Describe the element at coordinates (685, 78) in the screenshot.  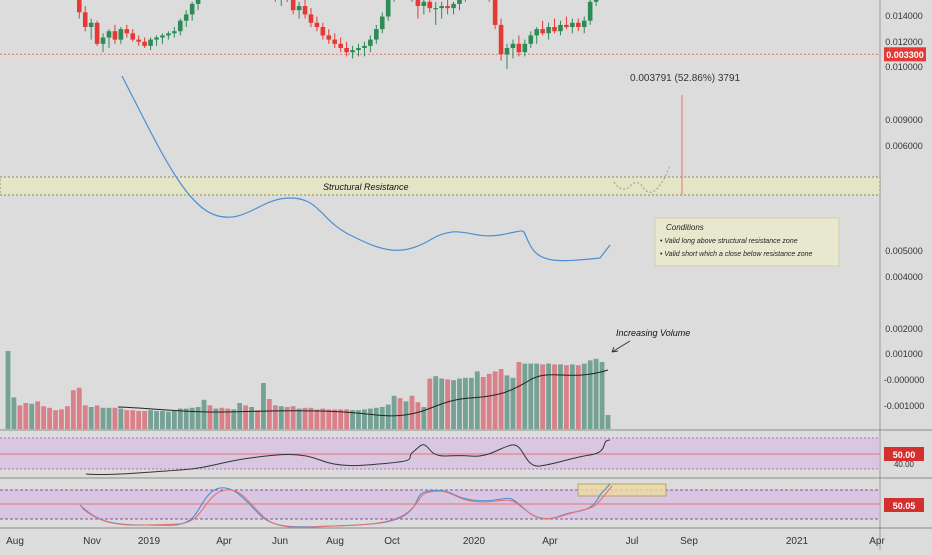
I see `measure-annotation: 0.003791 (52.86%) 3791` at that location.